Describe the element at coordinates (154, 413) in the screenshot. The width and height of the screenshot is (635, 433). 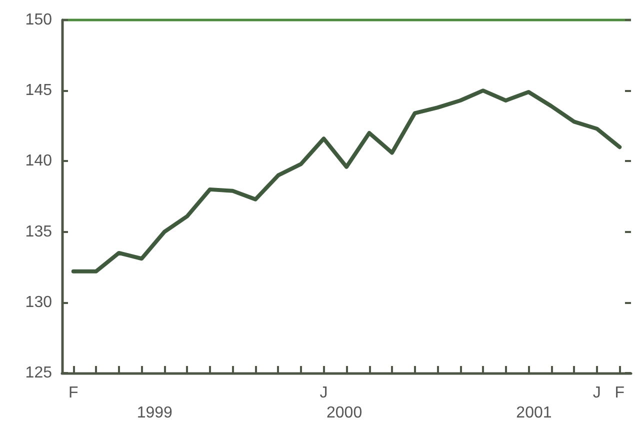
I see `text: 1999` at that location.